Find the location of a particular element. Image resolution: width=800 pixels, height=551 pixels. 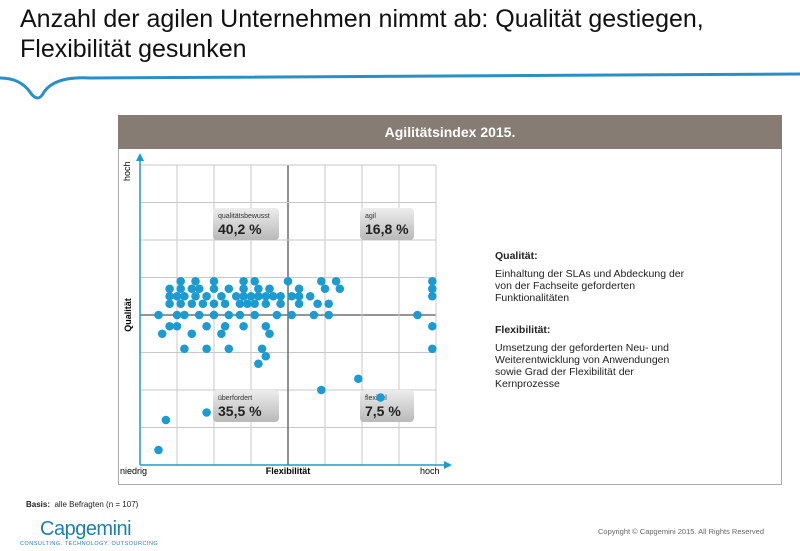

quadrant-value: 7,5 % is located at coordinates (383, 411).